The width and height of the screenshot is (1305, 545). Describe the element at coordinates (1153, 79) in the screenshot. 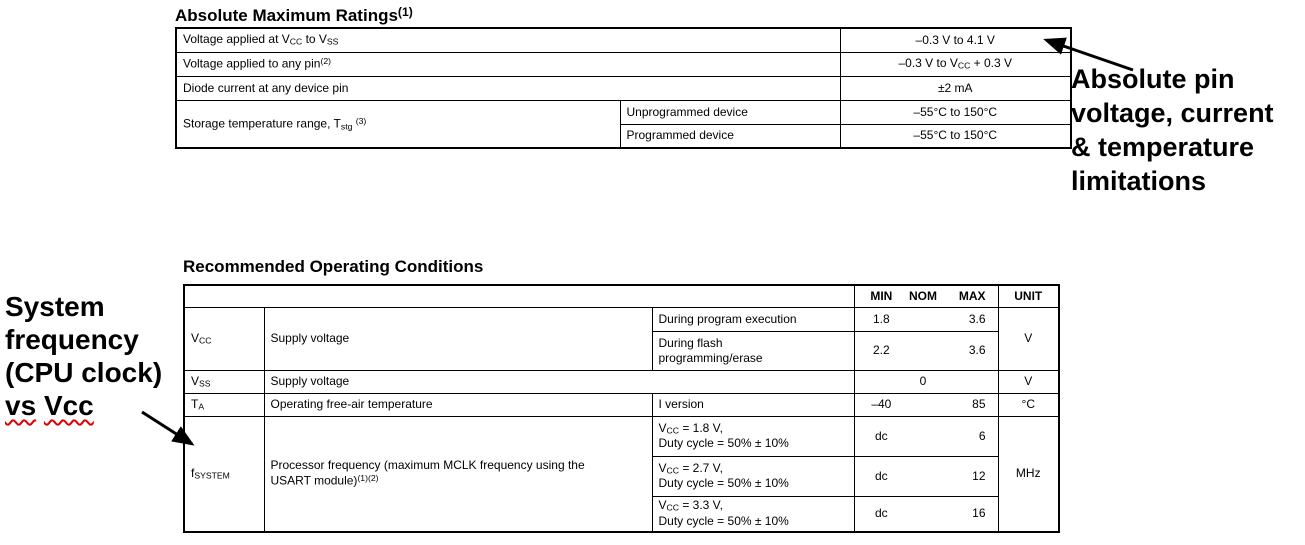

I see `callout-line: Absolute pin` at that location.